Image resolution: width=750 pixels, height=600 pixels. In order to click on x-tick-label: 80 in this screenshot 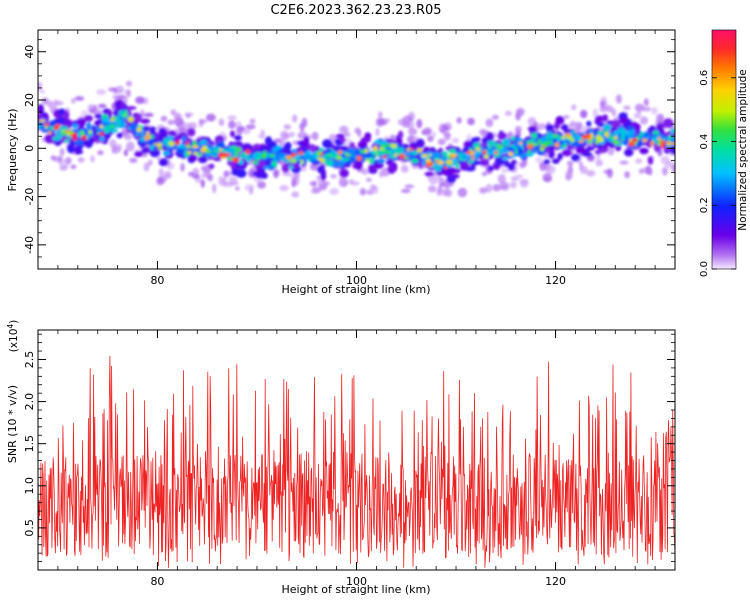, I will do `click(157, 280)`.